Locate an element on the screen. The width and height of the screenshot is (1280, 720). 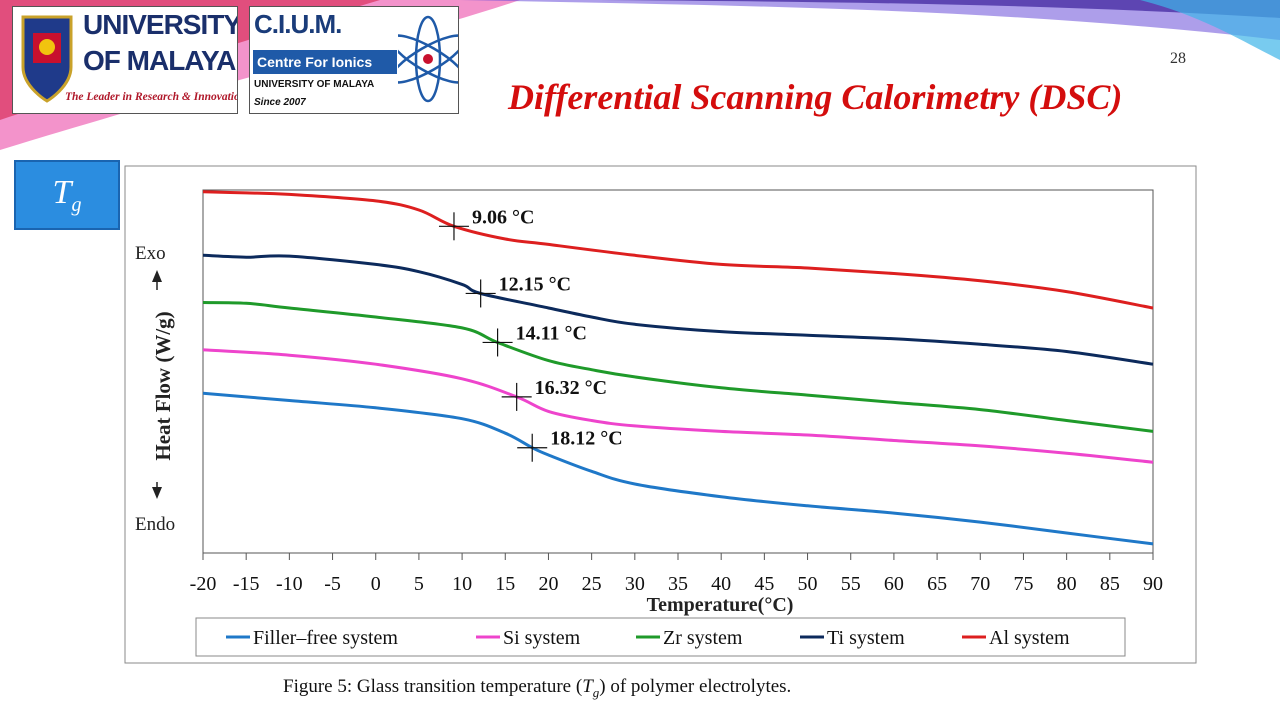
x-tick-label: 15 is located at coordinates (505, 584).